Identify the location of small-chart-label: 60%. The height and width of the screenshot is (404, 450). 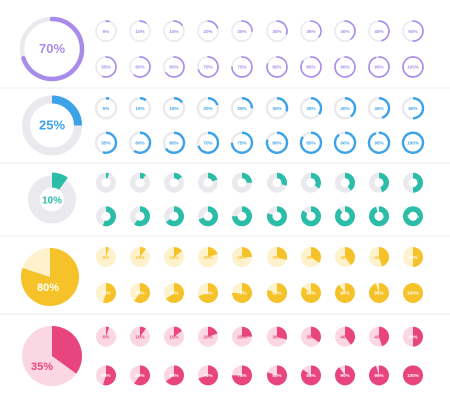
(139, 67).